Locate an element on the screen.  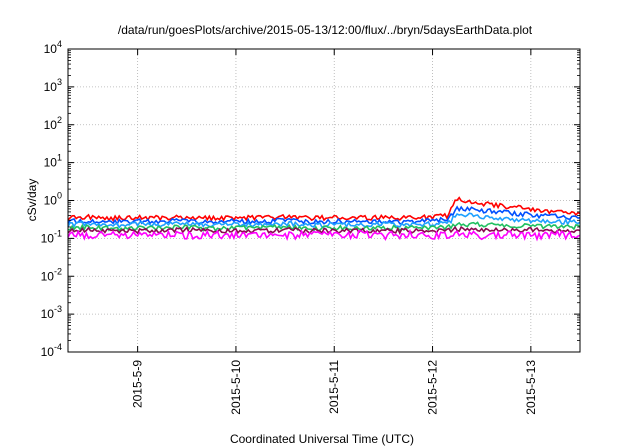
y-tick-label: 10² is located at coordinates (53, 123).